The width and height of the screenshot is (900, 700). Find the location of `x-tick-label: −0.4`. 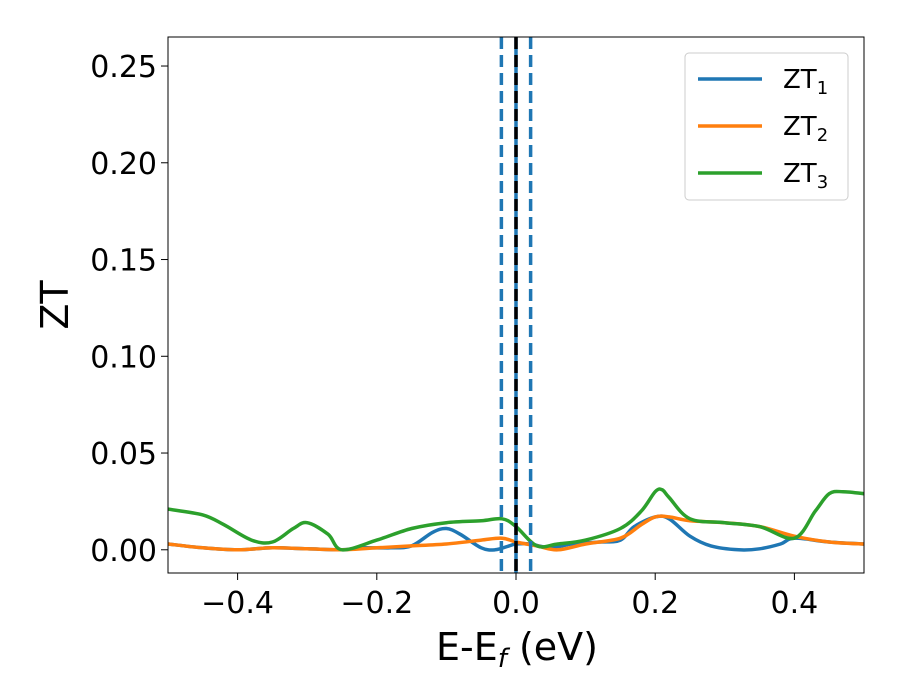

x-tick-label: −0.4 is located at coordinates (237, 603).